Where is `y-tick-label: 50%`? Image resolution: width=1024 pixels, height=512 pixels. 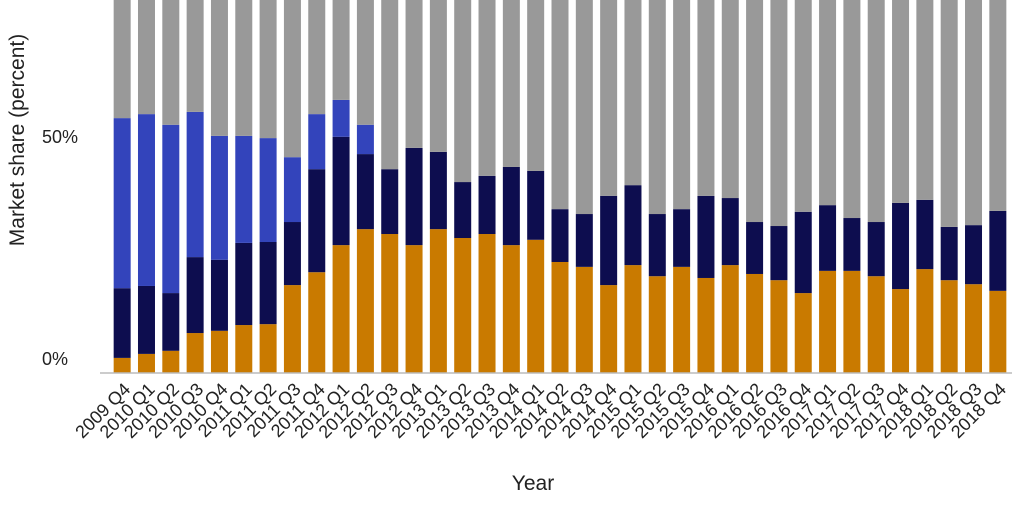
y-tick-label: 50% is located at coordinates (60, 137).